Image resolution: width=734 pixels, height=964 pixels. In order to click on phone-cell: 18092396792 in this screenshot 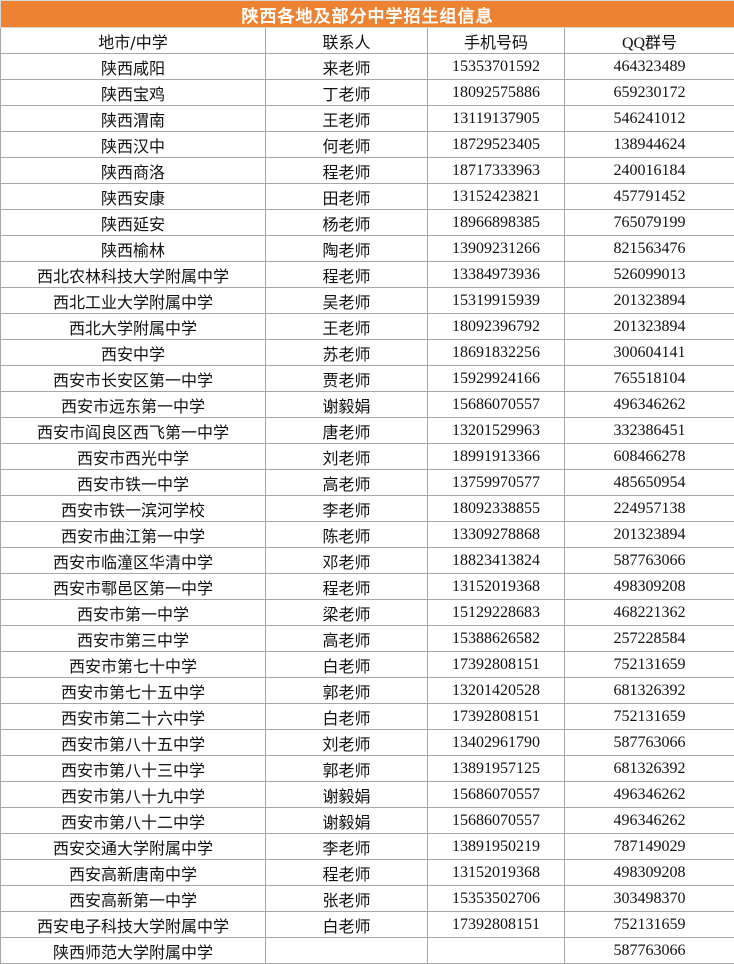, I will do `click(496, 327)`.